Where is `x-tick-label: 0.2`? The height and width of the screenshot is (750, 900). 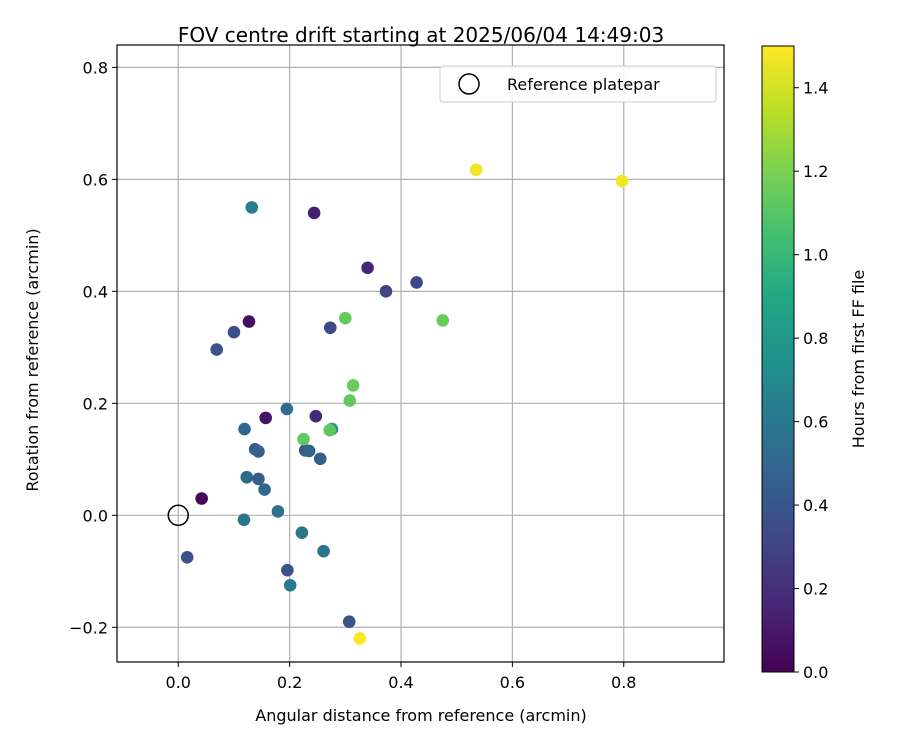 x-tick-label: 0.2 is located at coordinates (289, 682).